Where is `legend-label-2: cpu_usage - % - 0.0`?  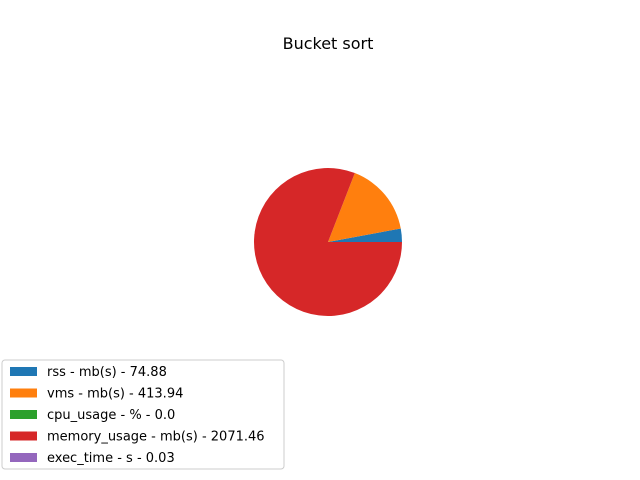
legend-label-2: cpu_usage - % - 0.0 is located at coordinates (111, 415).